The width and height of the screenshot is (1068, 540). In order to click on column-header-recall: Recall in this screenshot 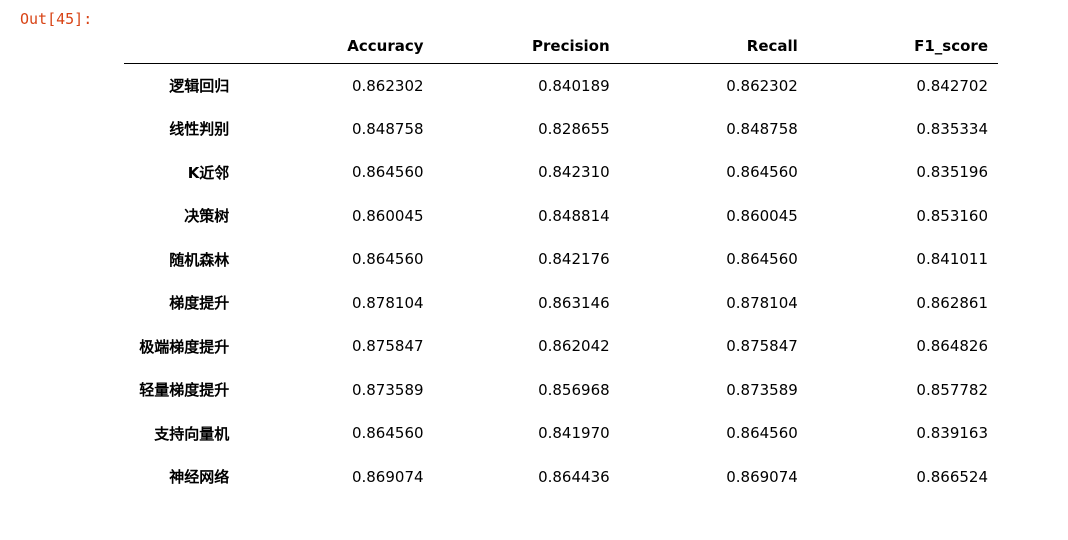, I will do `click(772, 45)`.